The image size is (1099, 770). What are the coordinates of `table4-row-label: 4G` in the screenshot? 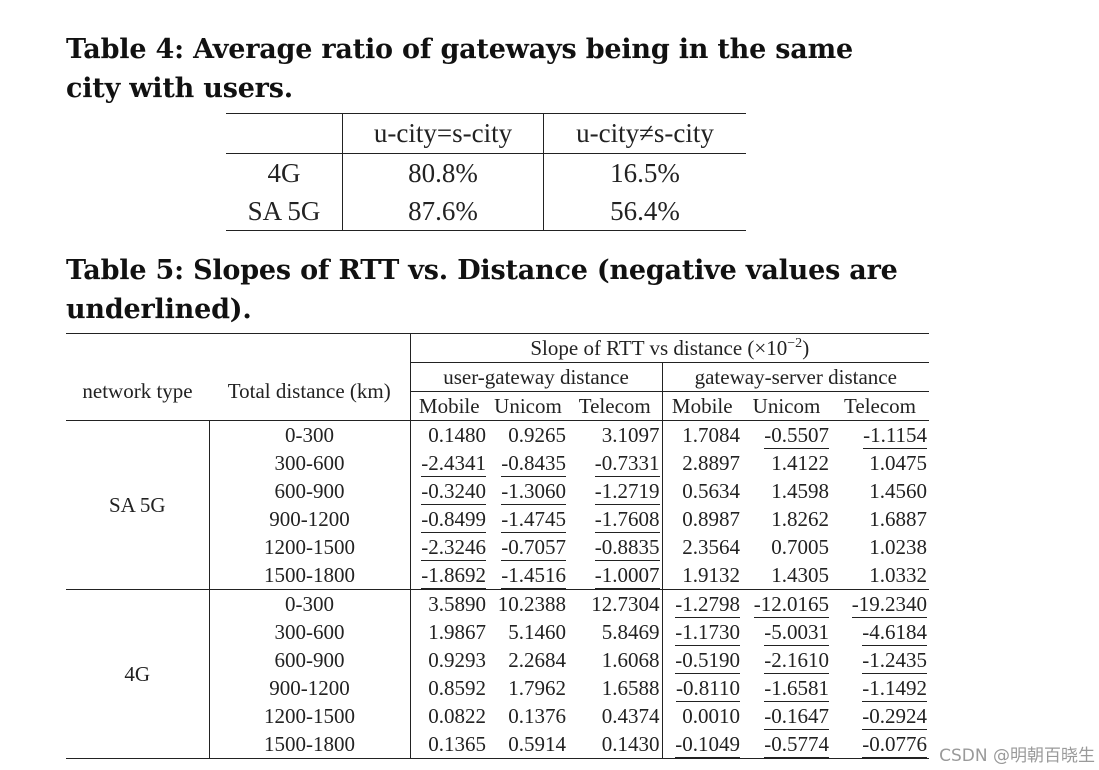 It's located at (284, 172).